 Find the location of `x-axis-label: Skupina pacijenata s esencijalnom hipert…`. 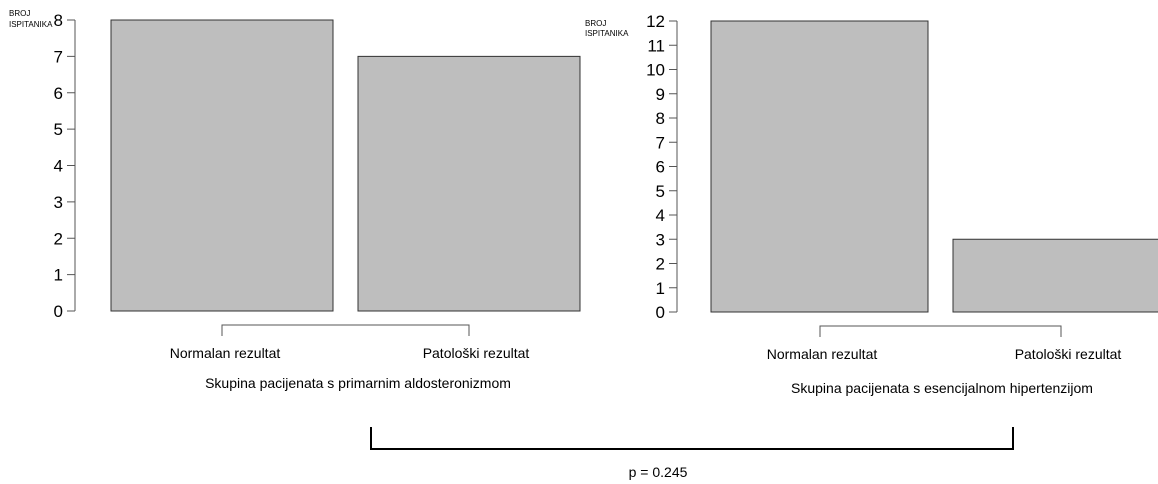

x-axis-label: Skupina pacijenata s esencijalnom hipert… is located at coordinates (942, 388).